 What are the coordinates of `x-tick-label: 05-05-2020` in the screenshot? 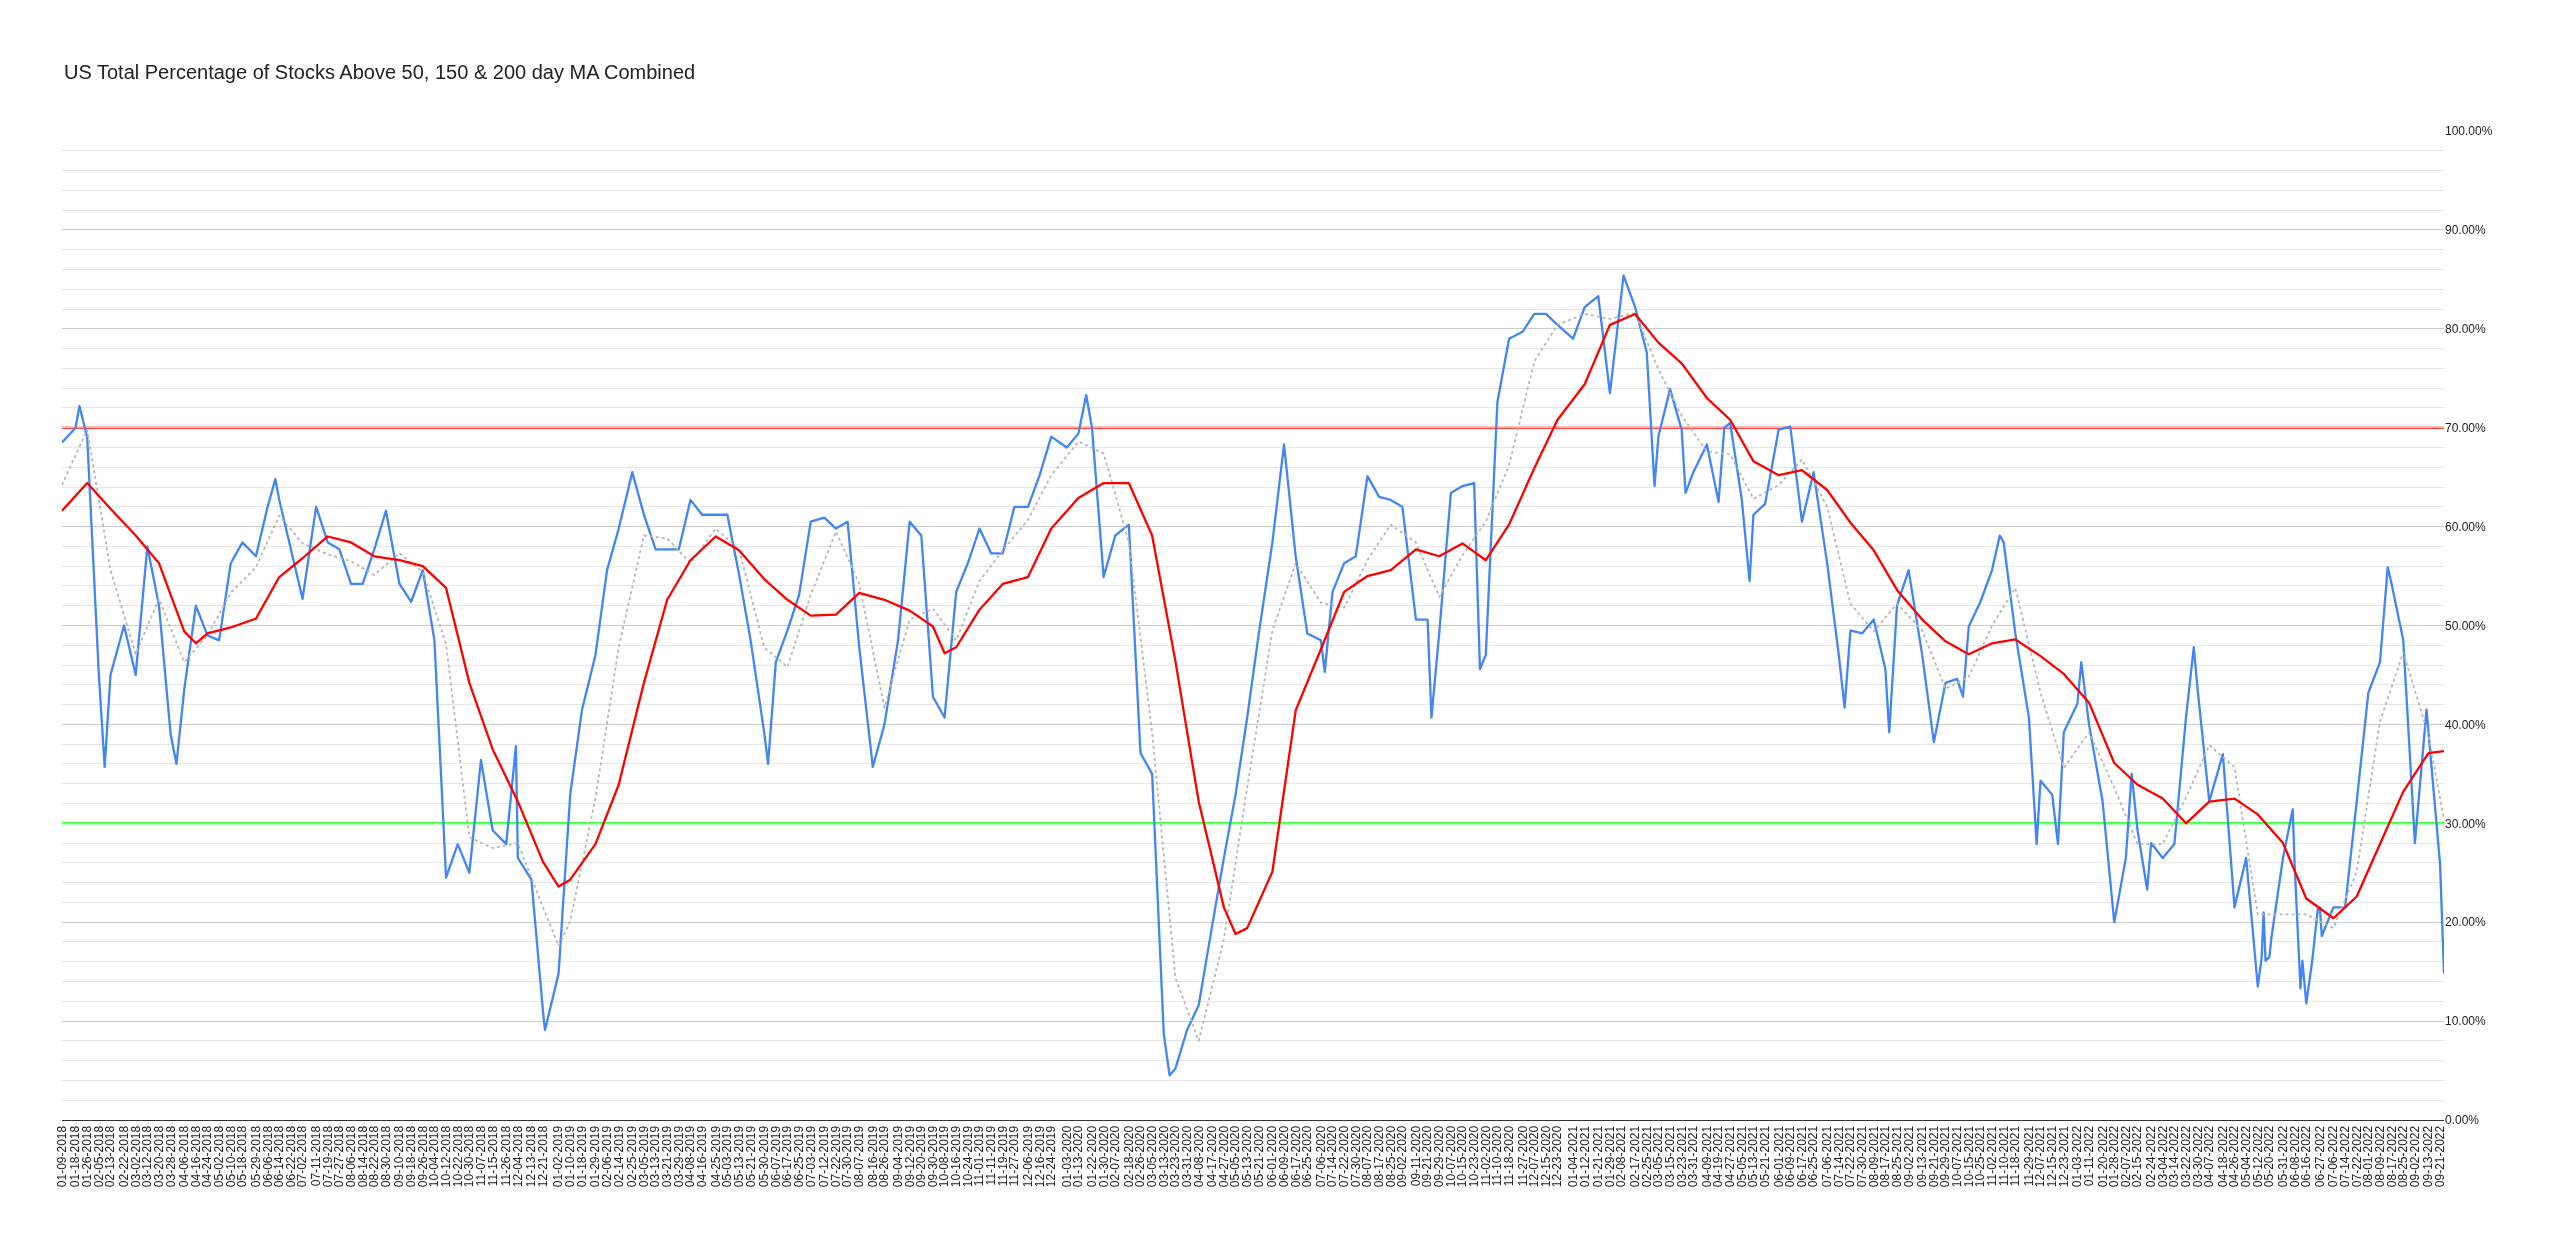 It's located at (1235, 1156).